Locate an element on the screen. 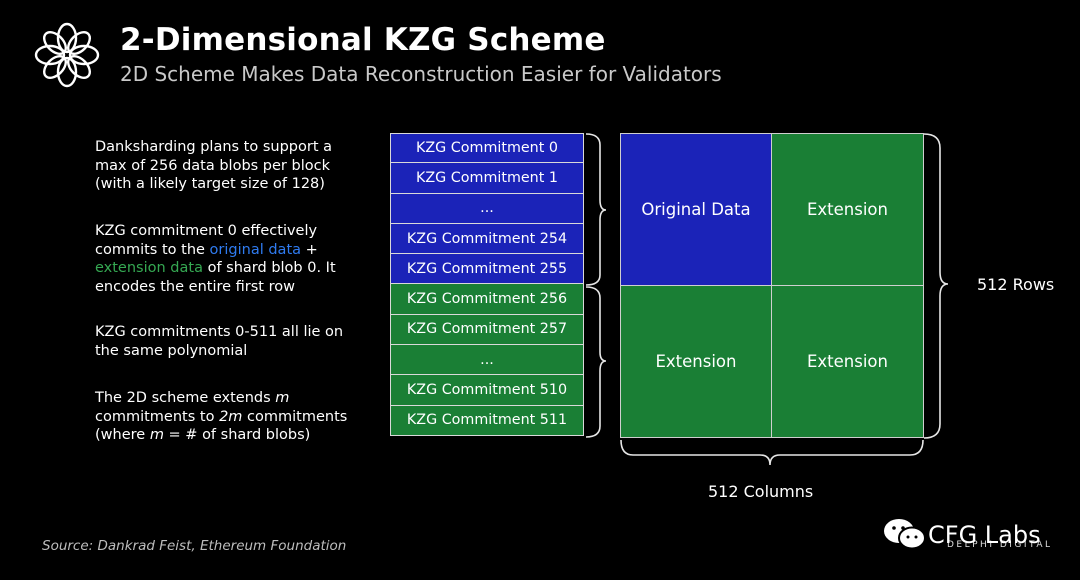  delphi-digital-watermark: DELPHI DIGITAL is located at coordinates (1000, 545).